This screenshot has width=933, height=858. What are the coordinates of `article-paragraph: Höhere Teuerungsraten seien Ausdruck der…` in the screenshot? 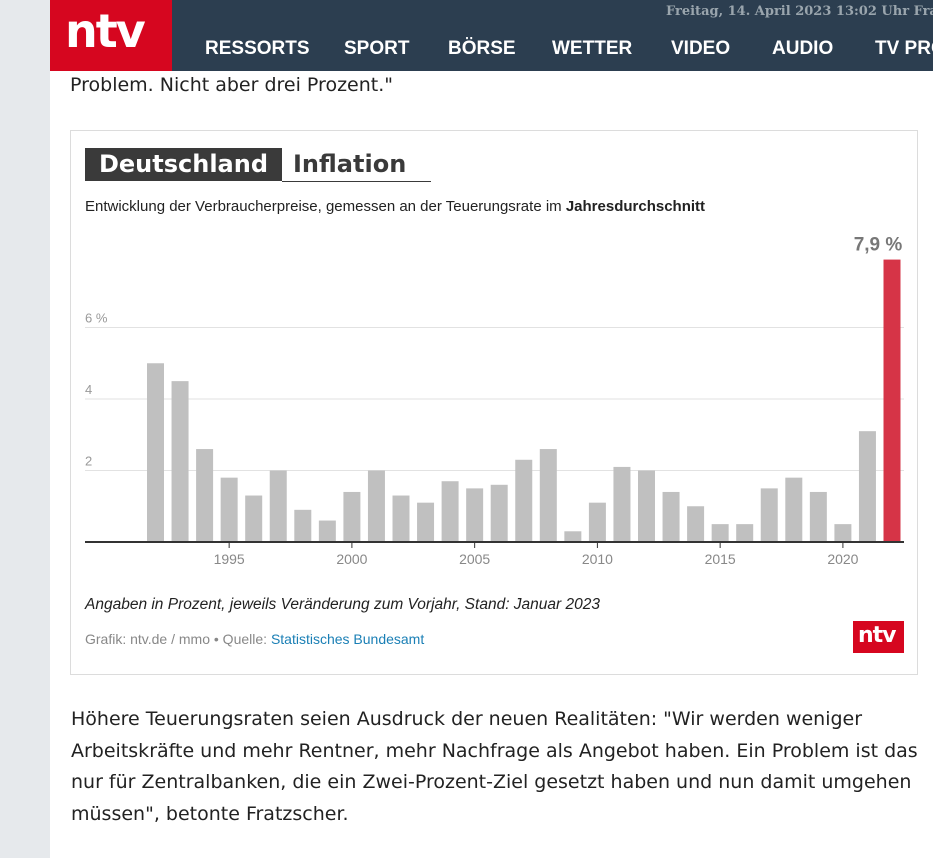 It's located at (494, 766).